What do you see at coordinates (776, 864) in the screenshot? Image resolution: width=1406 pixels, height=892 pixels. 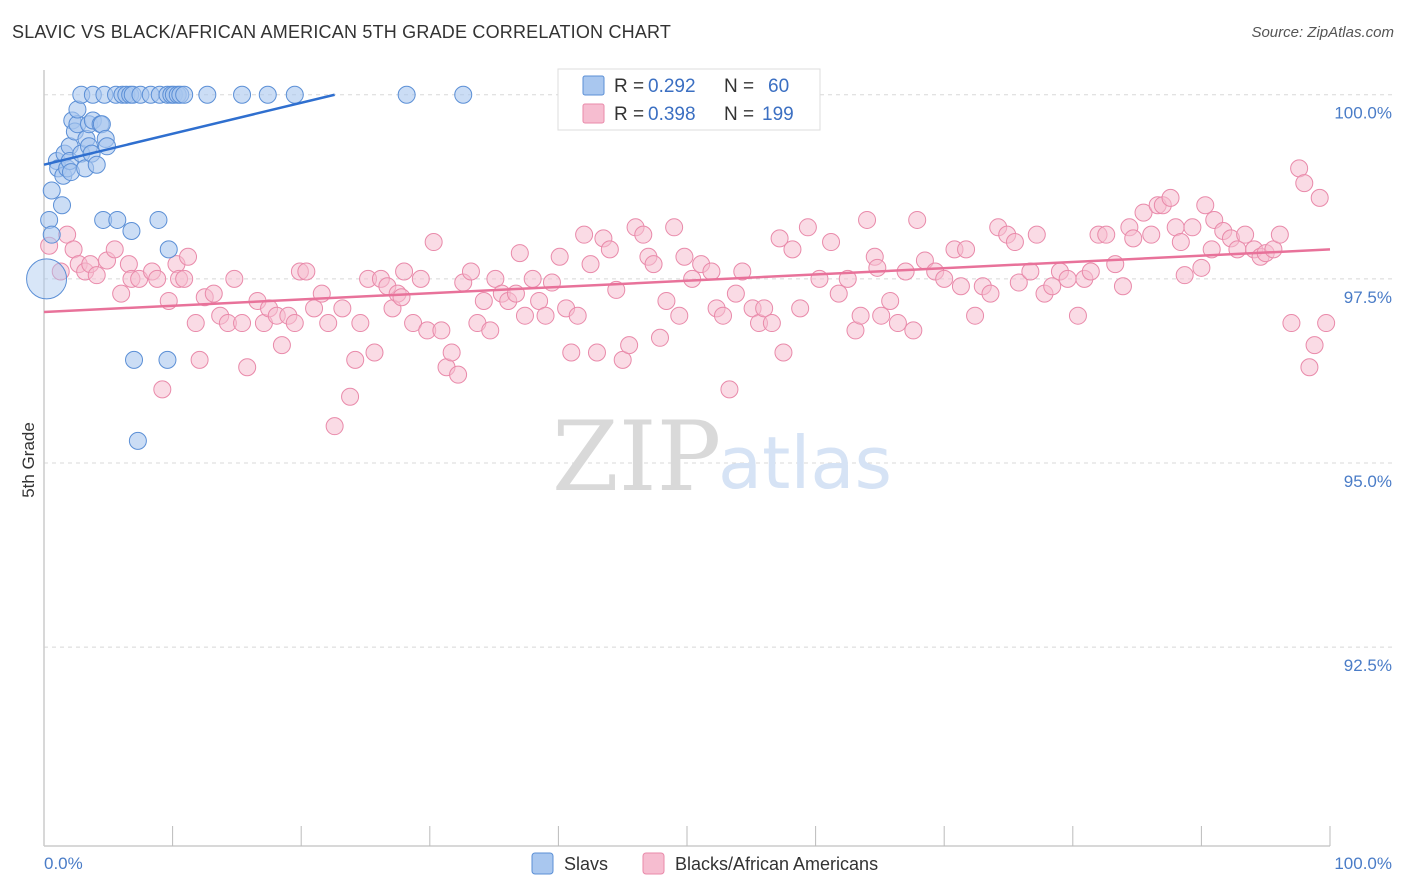 I see `bottom-legend-label-black: Blacks/African Americans` at bounding box center [776, 864].